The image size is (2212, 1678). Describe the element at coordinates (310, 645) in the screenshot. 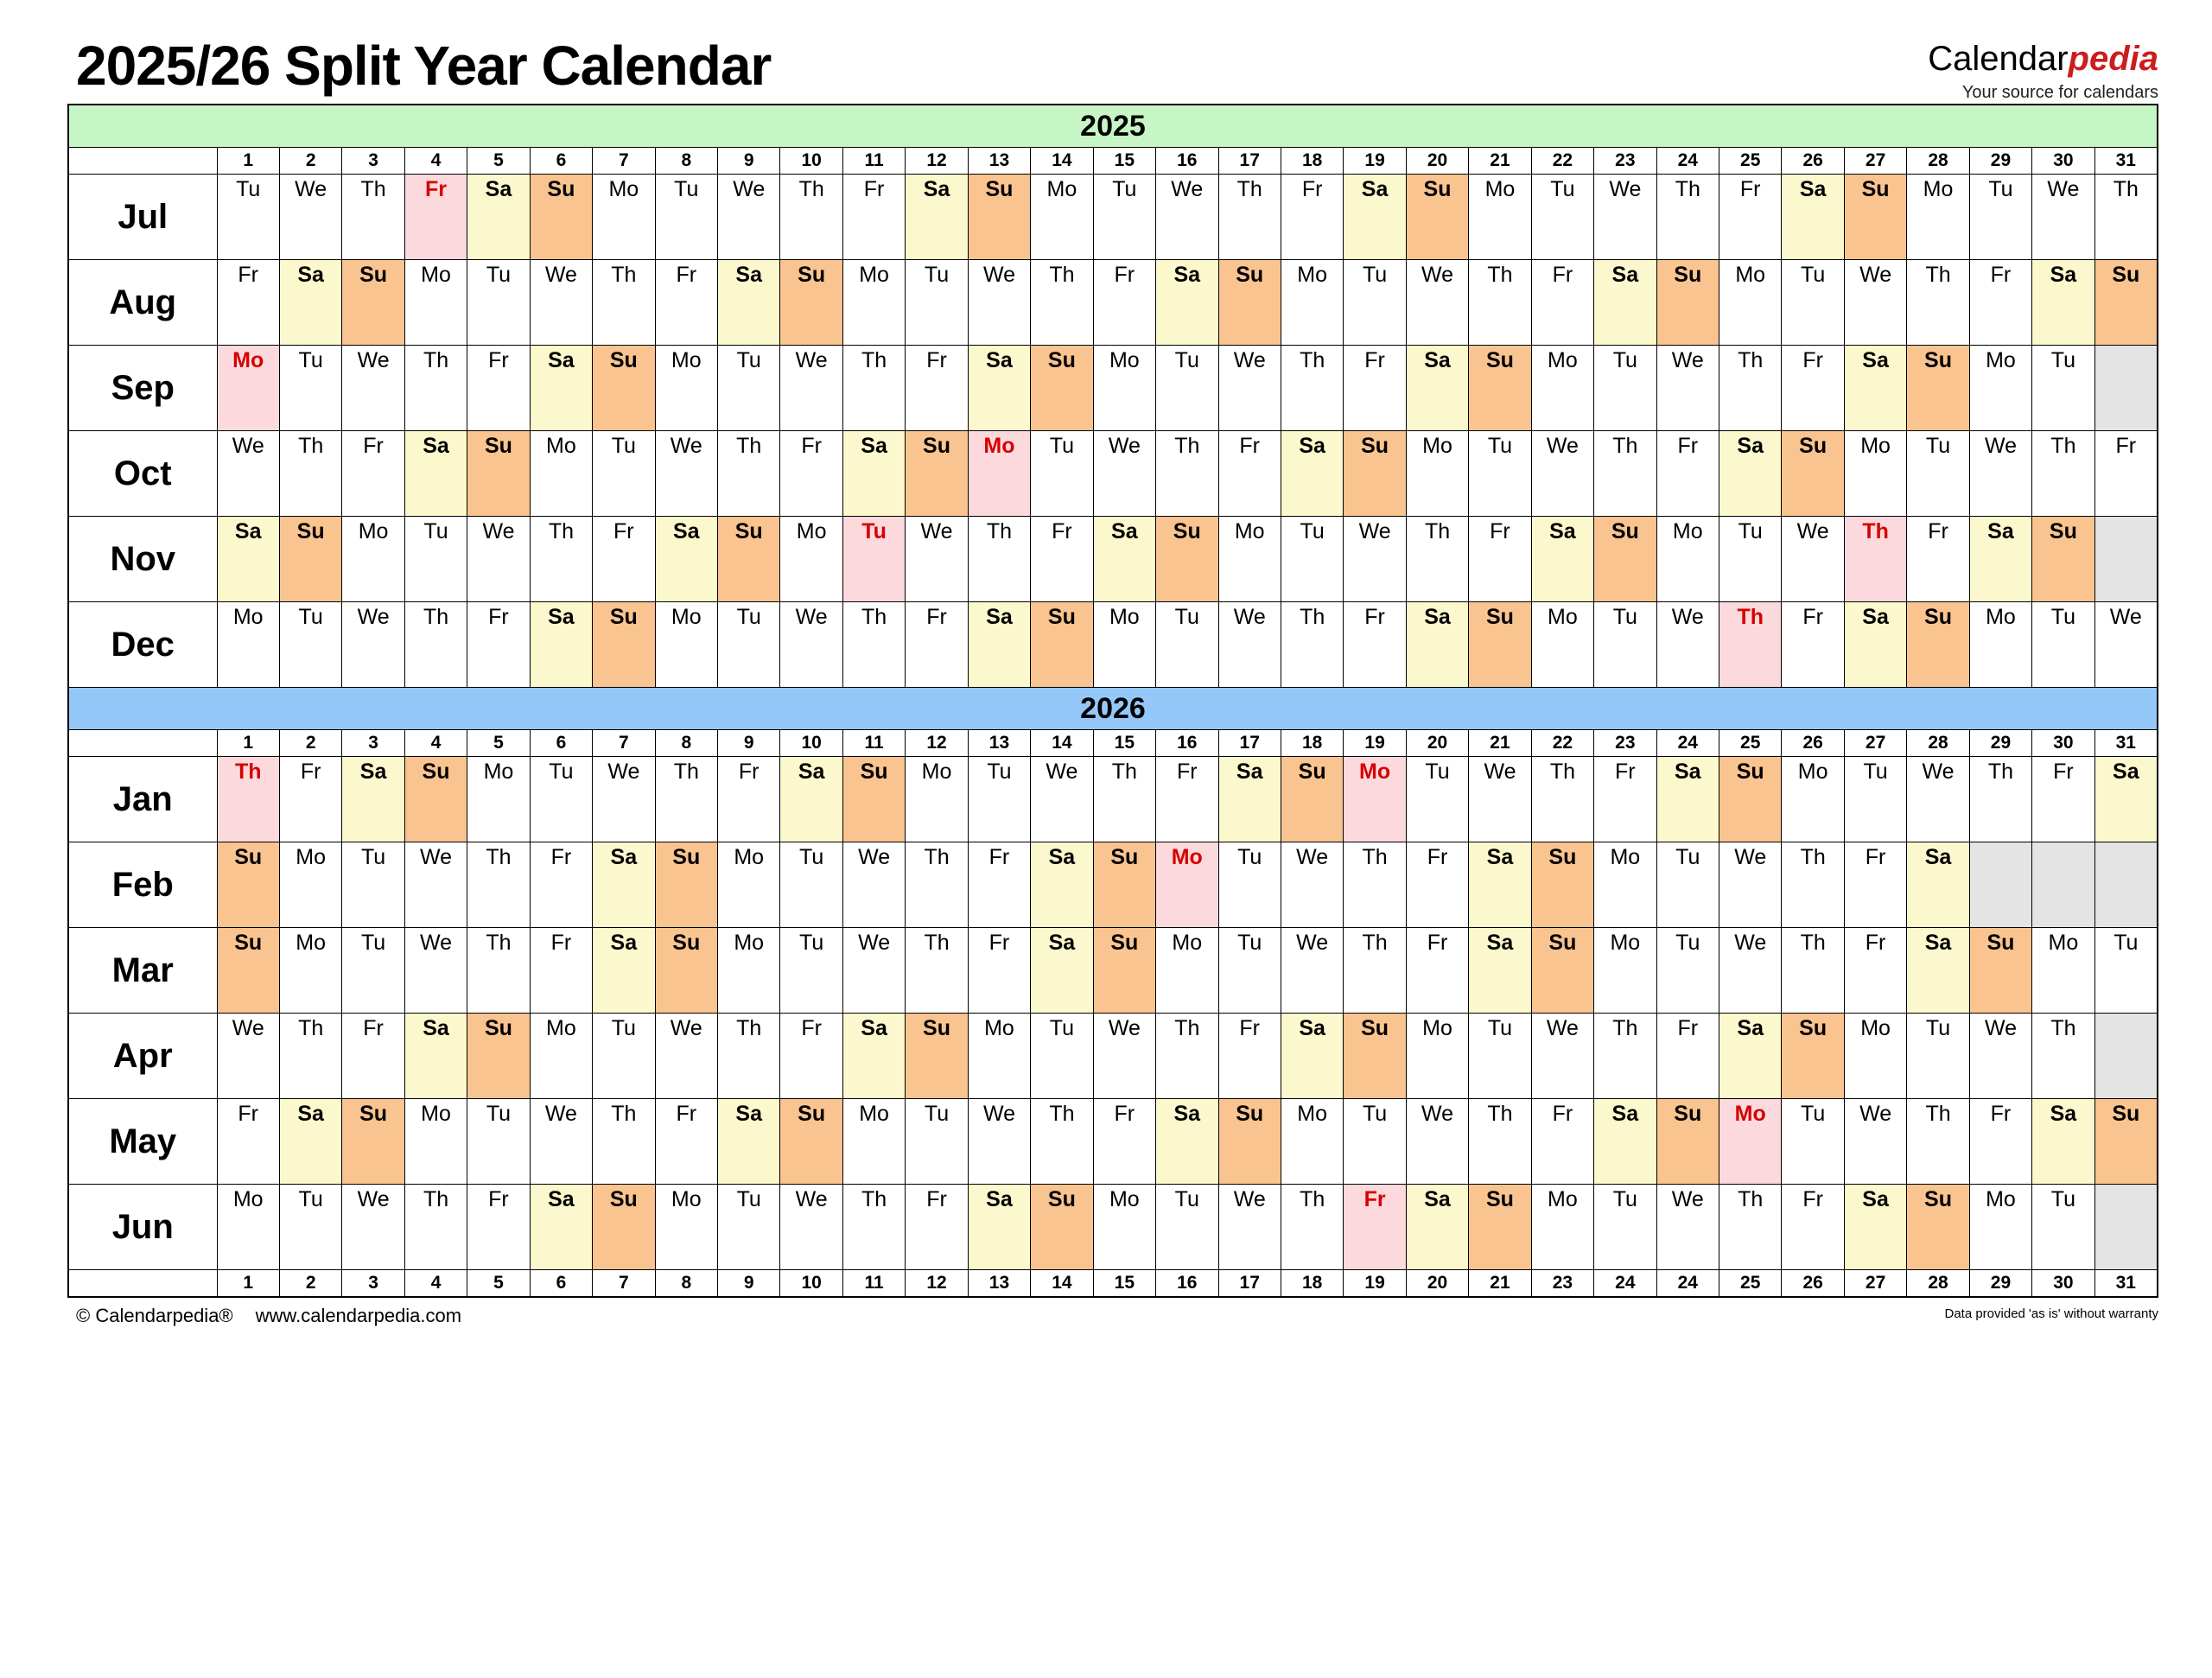

I see `day-cell-dec-2: Tu` at that location.